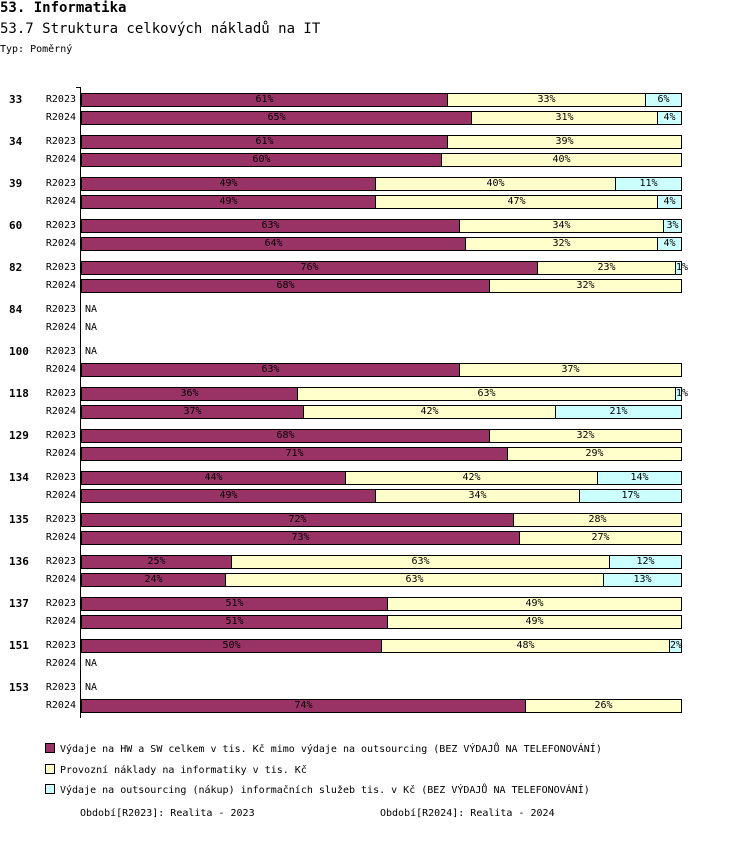 Image resolution: width=750 pixels, height=852 pixels. I want to click on bar-segment-3: 14%, so click(639, 478).